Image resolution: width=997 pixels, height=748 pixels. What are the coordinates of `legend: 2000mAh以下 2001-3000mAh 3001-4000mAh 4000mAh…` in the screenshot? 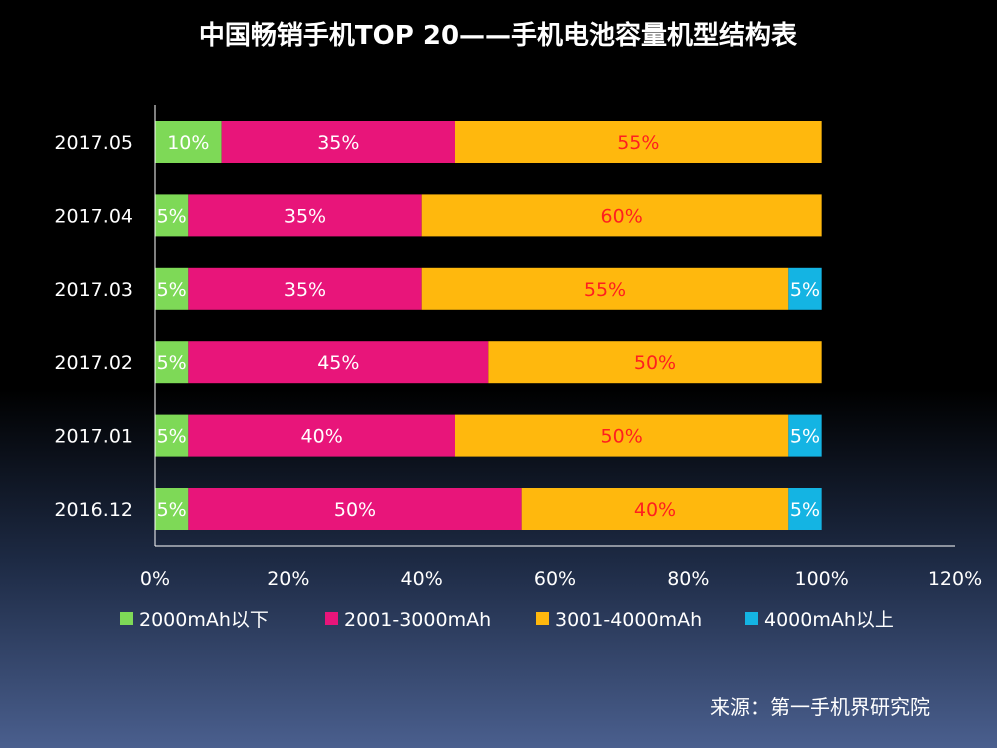 It's located at (507, 620).